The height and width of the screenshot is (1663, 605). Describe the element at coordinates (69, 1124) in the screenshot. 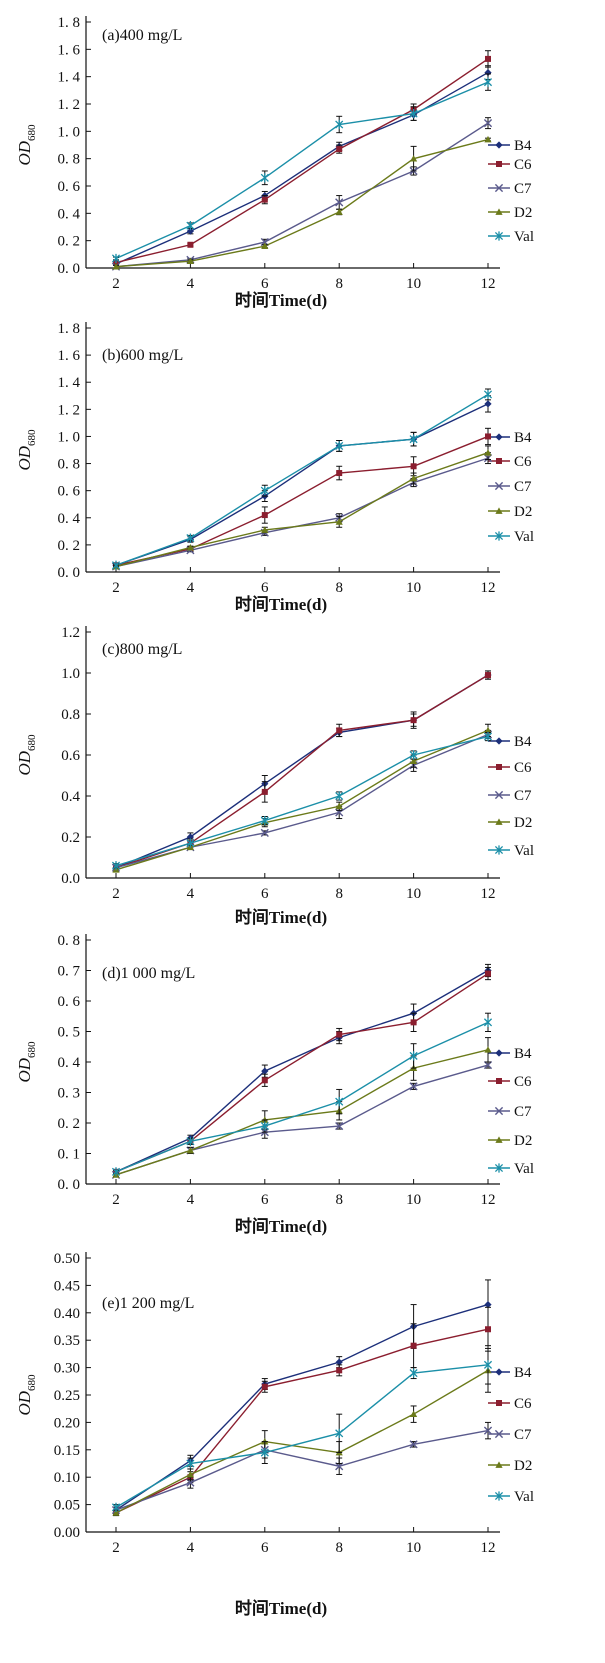

I see `y-tick-label: 0. 2` at that location.